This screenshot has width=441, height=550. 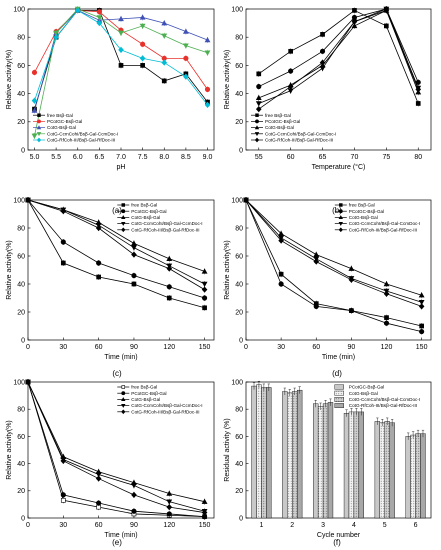 What do you see at coordinates (117, 373) in the screenshot?
I see `panel-label: (c)` at bounding box center [117, 373].